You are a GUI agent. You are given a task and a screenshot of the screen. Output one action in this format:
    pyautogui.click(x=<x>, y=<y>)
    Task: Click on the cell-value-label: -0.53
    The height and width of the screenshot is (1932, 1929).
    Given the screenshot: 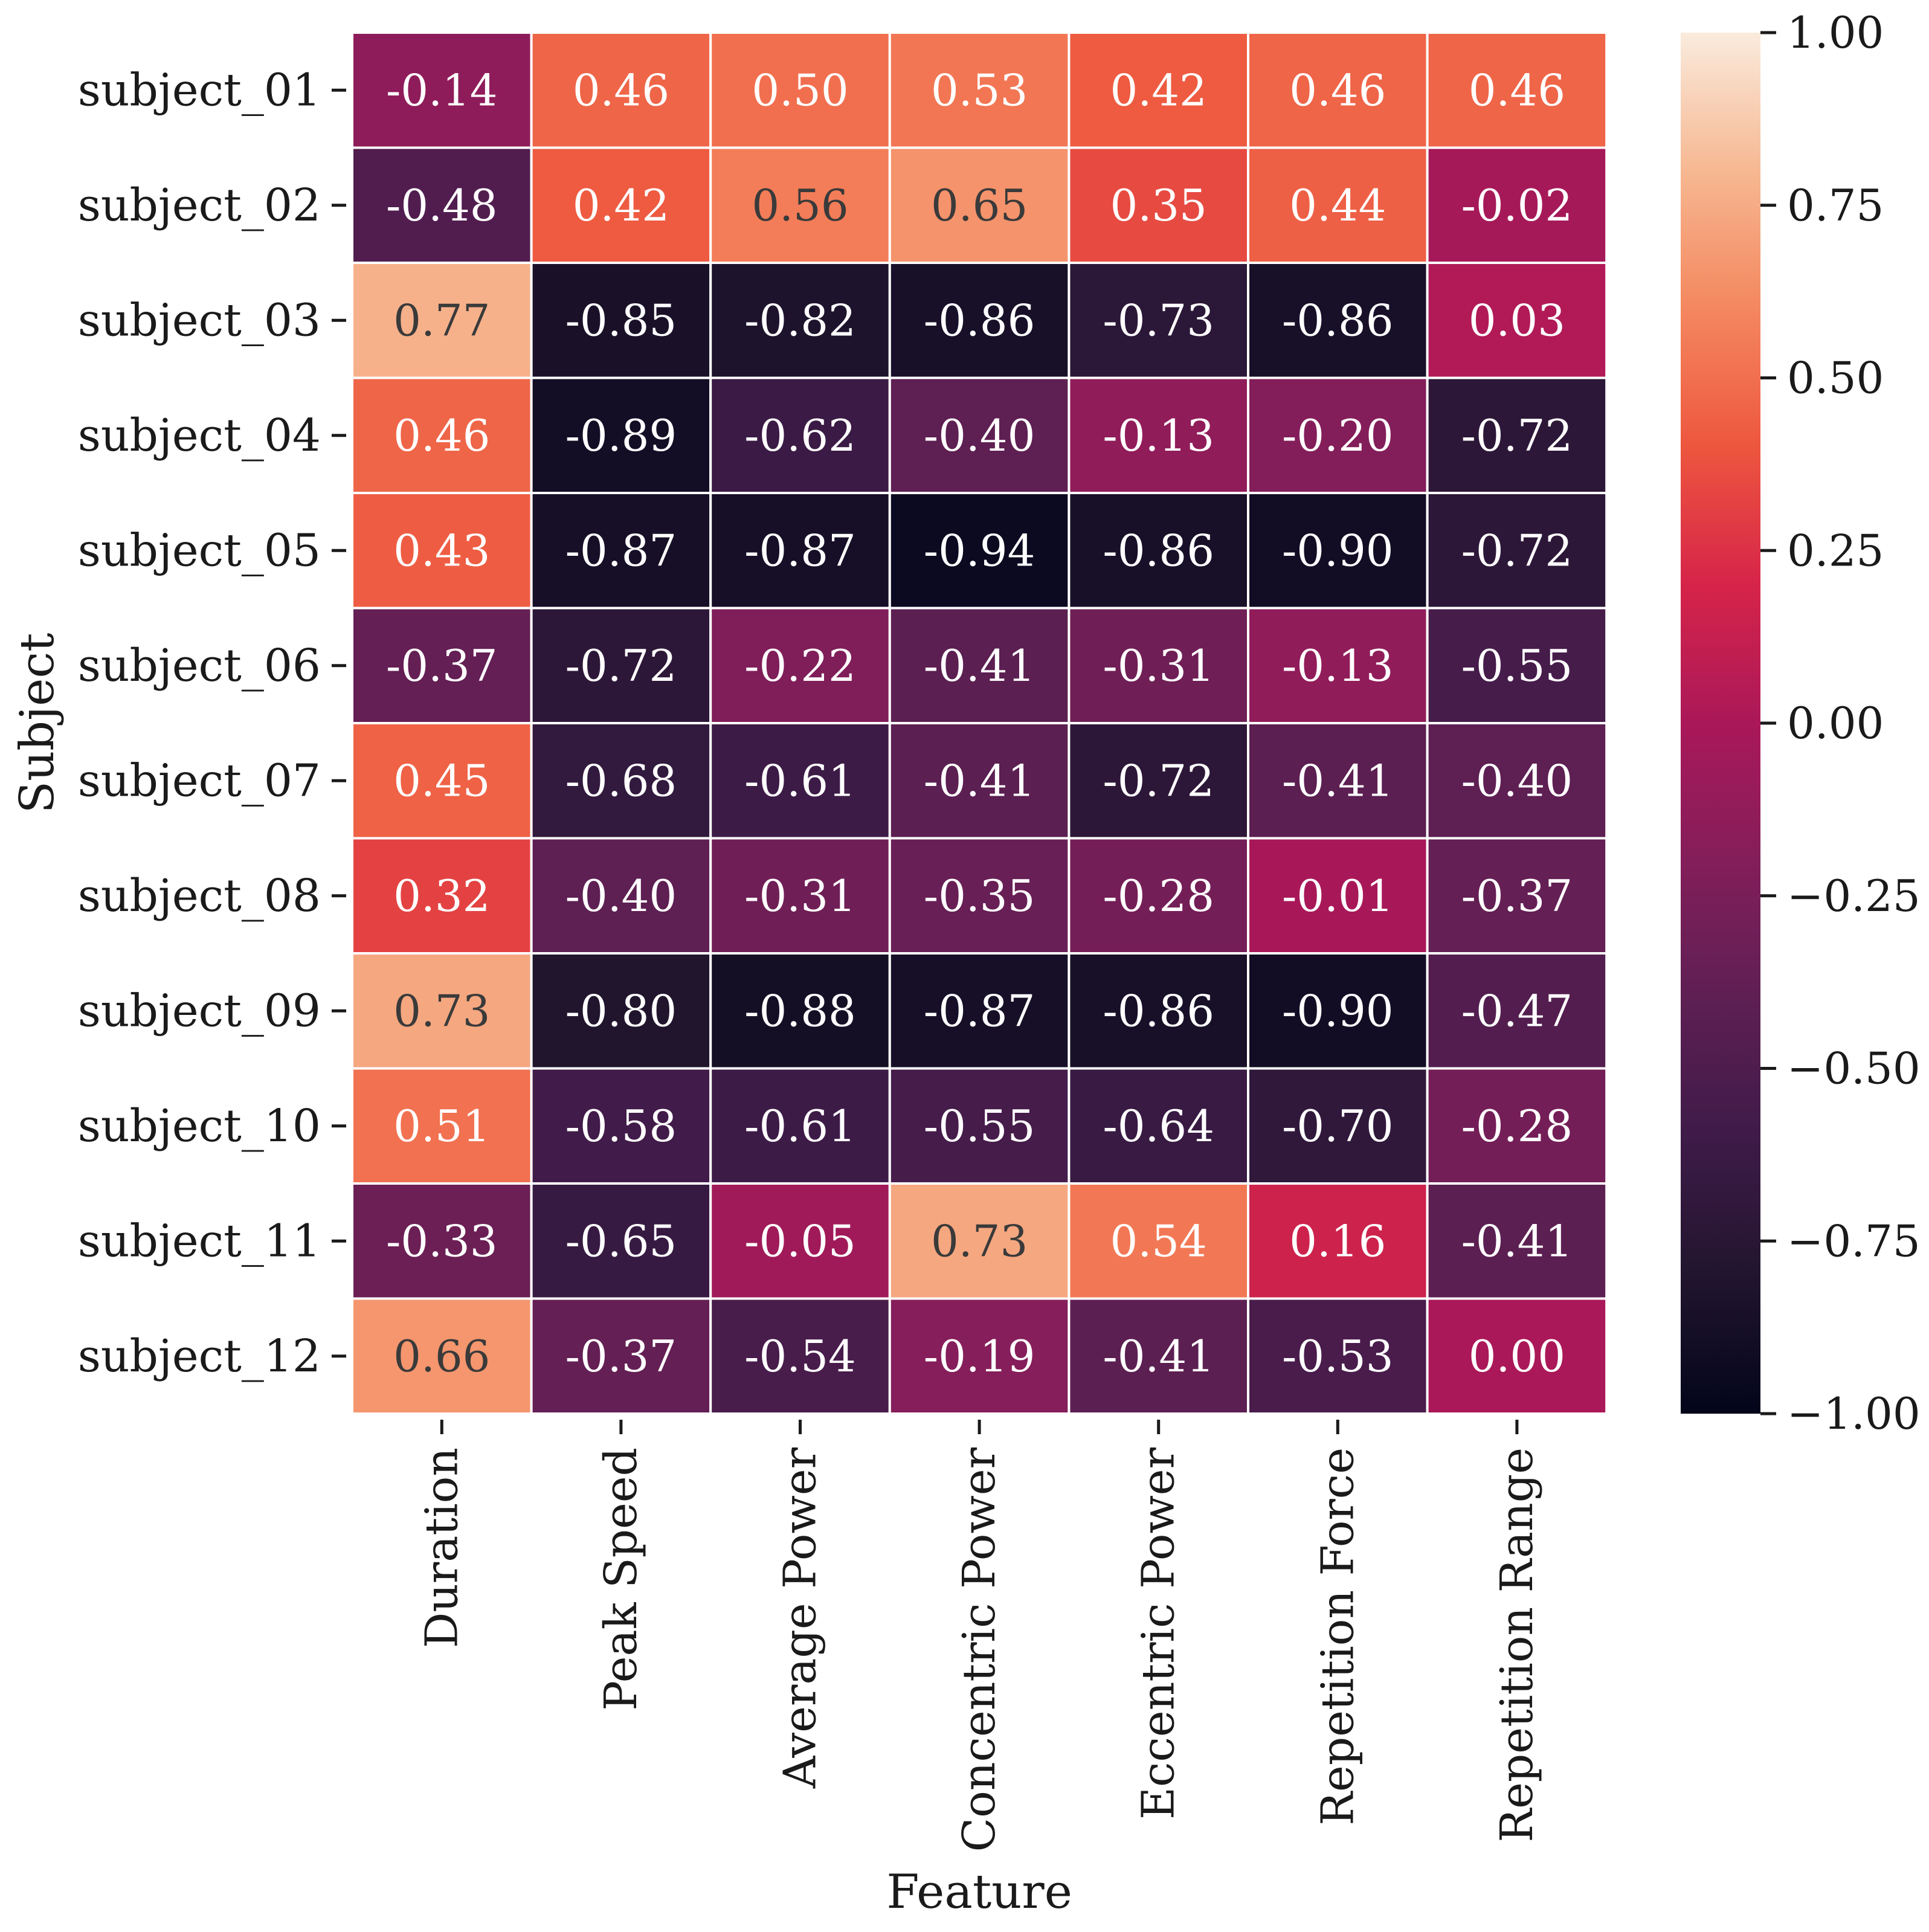 What is the action you would take?
    pyautogui.click(x=1338, y=1357)
    